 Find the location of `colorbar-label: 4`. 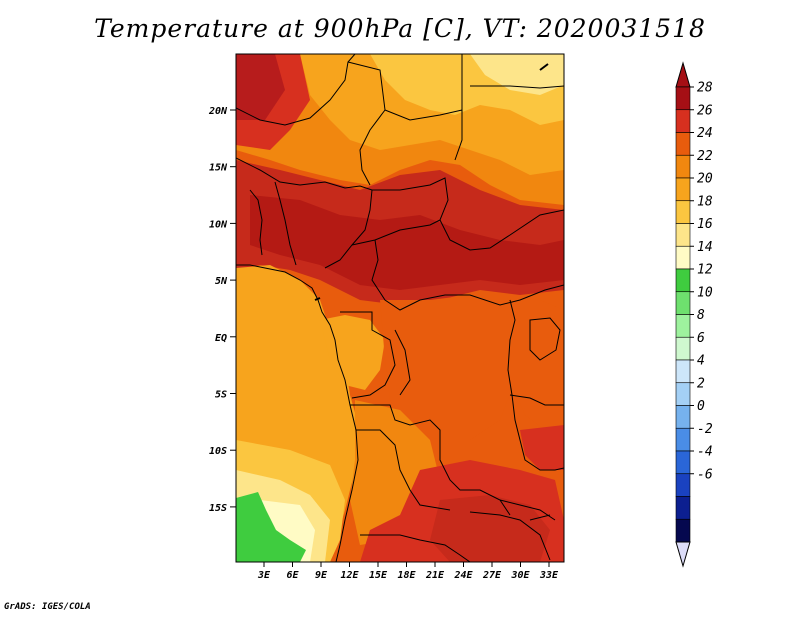

colorbar-label: 4 is located at coordinates (701, 361).